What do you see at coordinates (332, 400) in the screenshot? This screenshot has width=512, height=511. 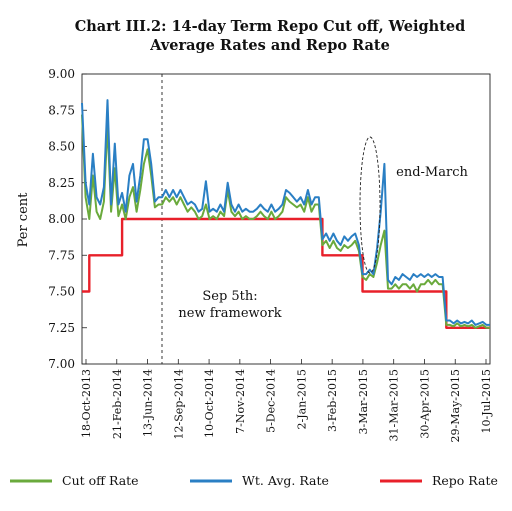 I see `x-tick-label: 3-Feb-2015` at bounding box center [332, 400].